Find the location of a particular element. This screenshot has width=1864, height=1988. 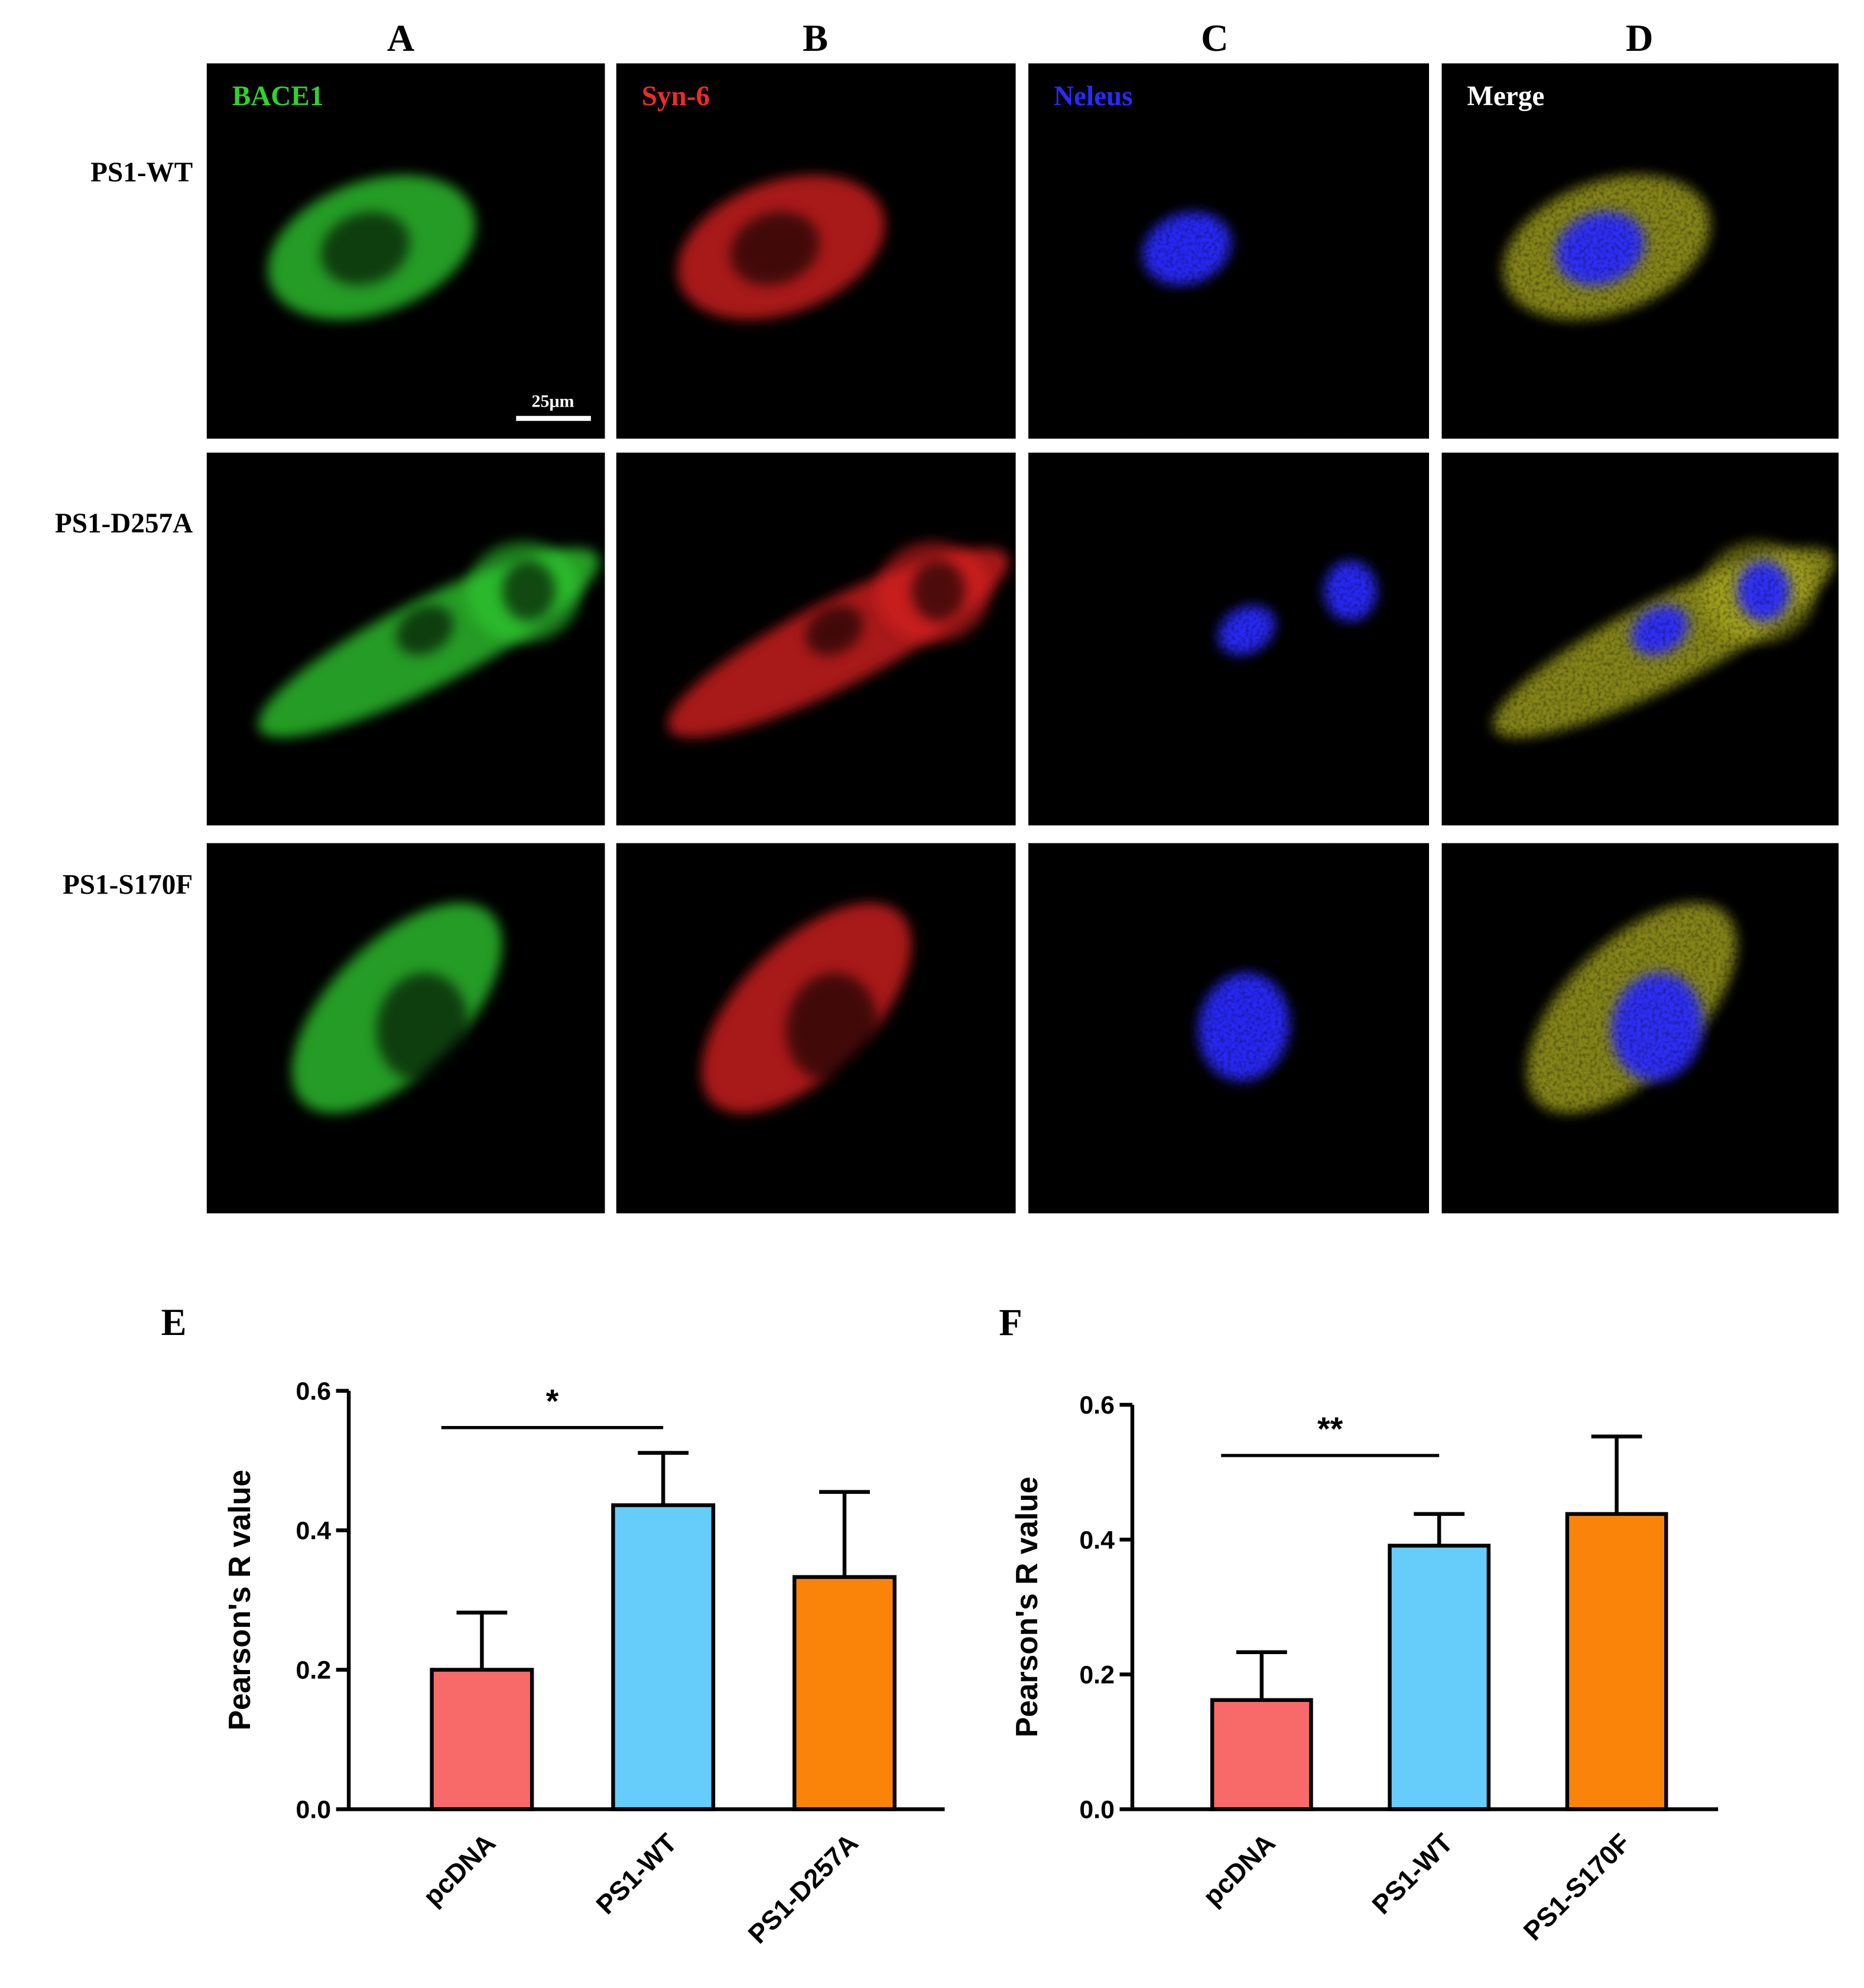

column-label: D is located at coordinates (1639, 38).